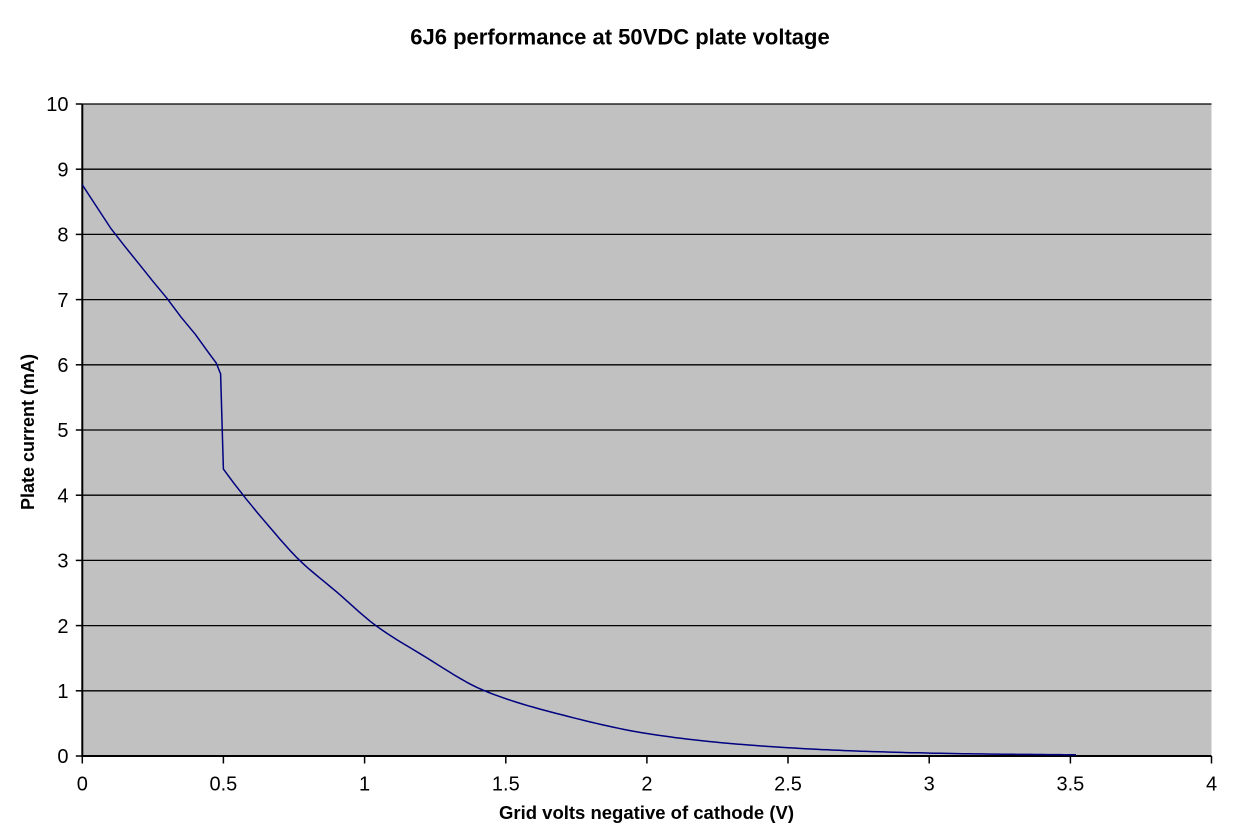 This screenshot has height=837, width=1233. I want to click on svg-text: 5, so click(62, 431).